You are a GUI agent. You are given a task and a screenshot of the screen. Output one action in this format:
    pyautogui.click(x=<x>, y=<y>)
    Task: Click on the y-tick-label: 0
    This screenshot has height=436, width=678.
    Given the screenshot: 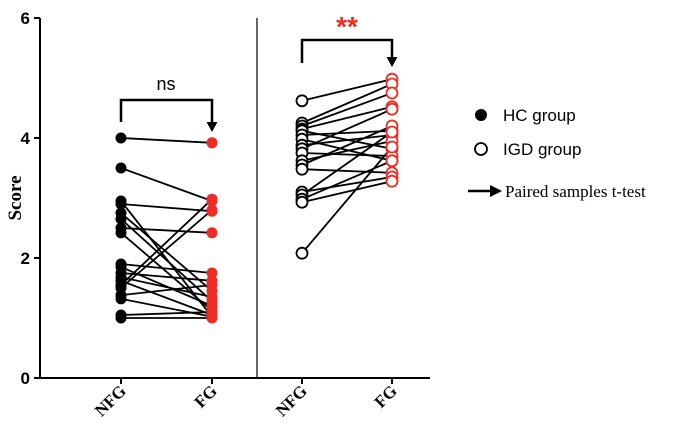 What is the action you would take?
    pyautogui.click(x=25, y=378)
    